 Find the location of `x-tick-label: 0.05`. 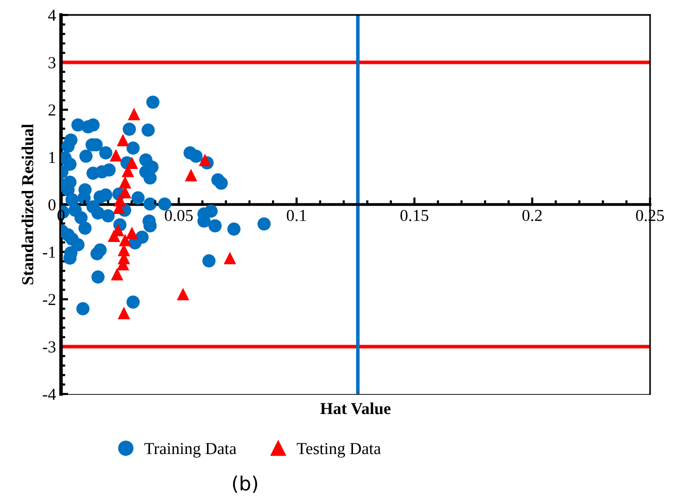

x-tick-label: 0.05 is located at coordinates (178, 216).